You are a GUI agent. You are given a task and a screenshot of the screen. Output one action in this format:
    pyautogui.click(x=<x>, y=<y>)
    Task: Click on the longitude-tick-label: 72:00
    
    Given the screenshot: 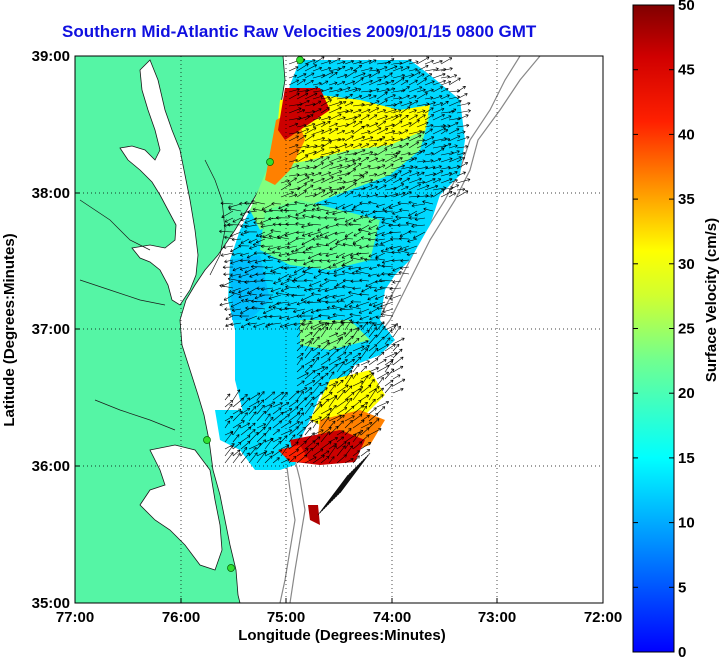 What is the action you would take?
    pyautogui.click(x=603, y=617)
    